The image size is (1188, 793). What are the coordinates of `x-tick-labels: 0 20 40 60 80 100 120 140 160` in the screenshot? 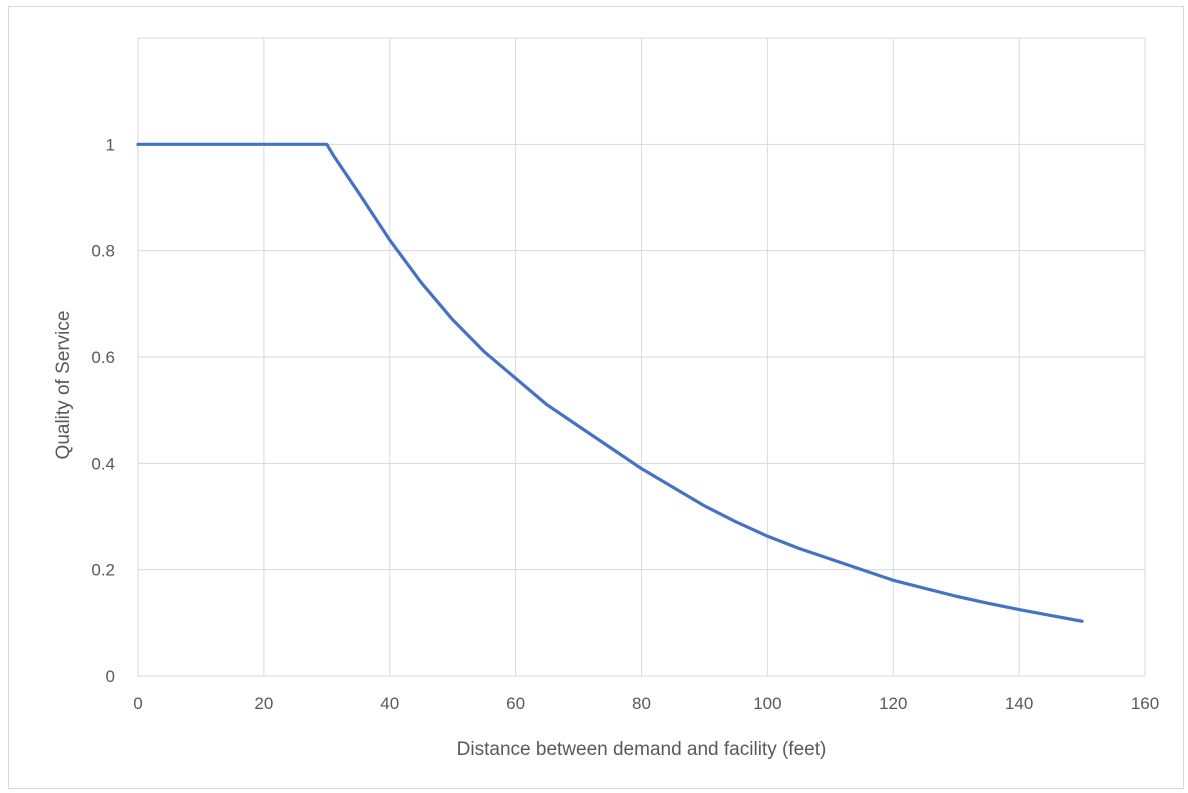 It's located at (646, 703).